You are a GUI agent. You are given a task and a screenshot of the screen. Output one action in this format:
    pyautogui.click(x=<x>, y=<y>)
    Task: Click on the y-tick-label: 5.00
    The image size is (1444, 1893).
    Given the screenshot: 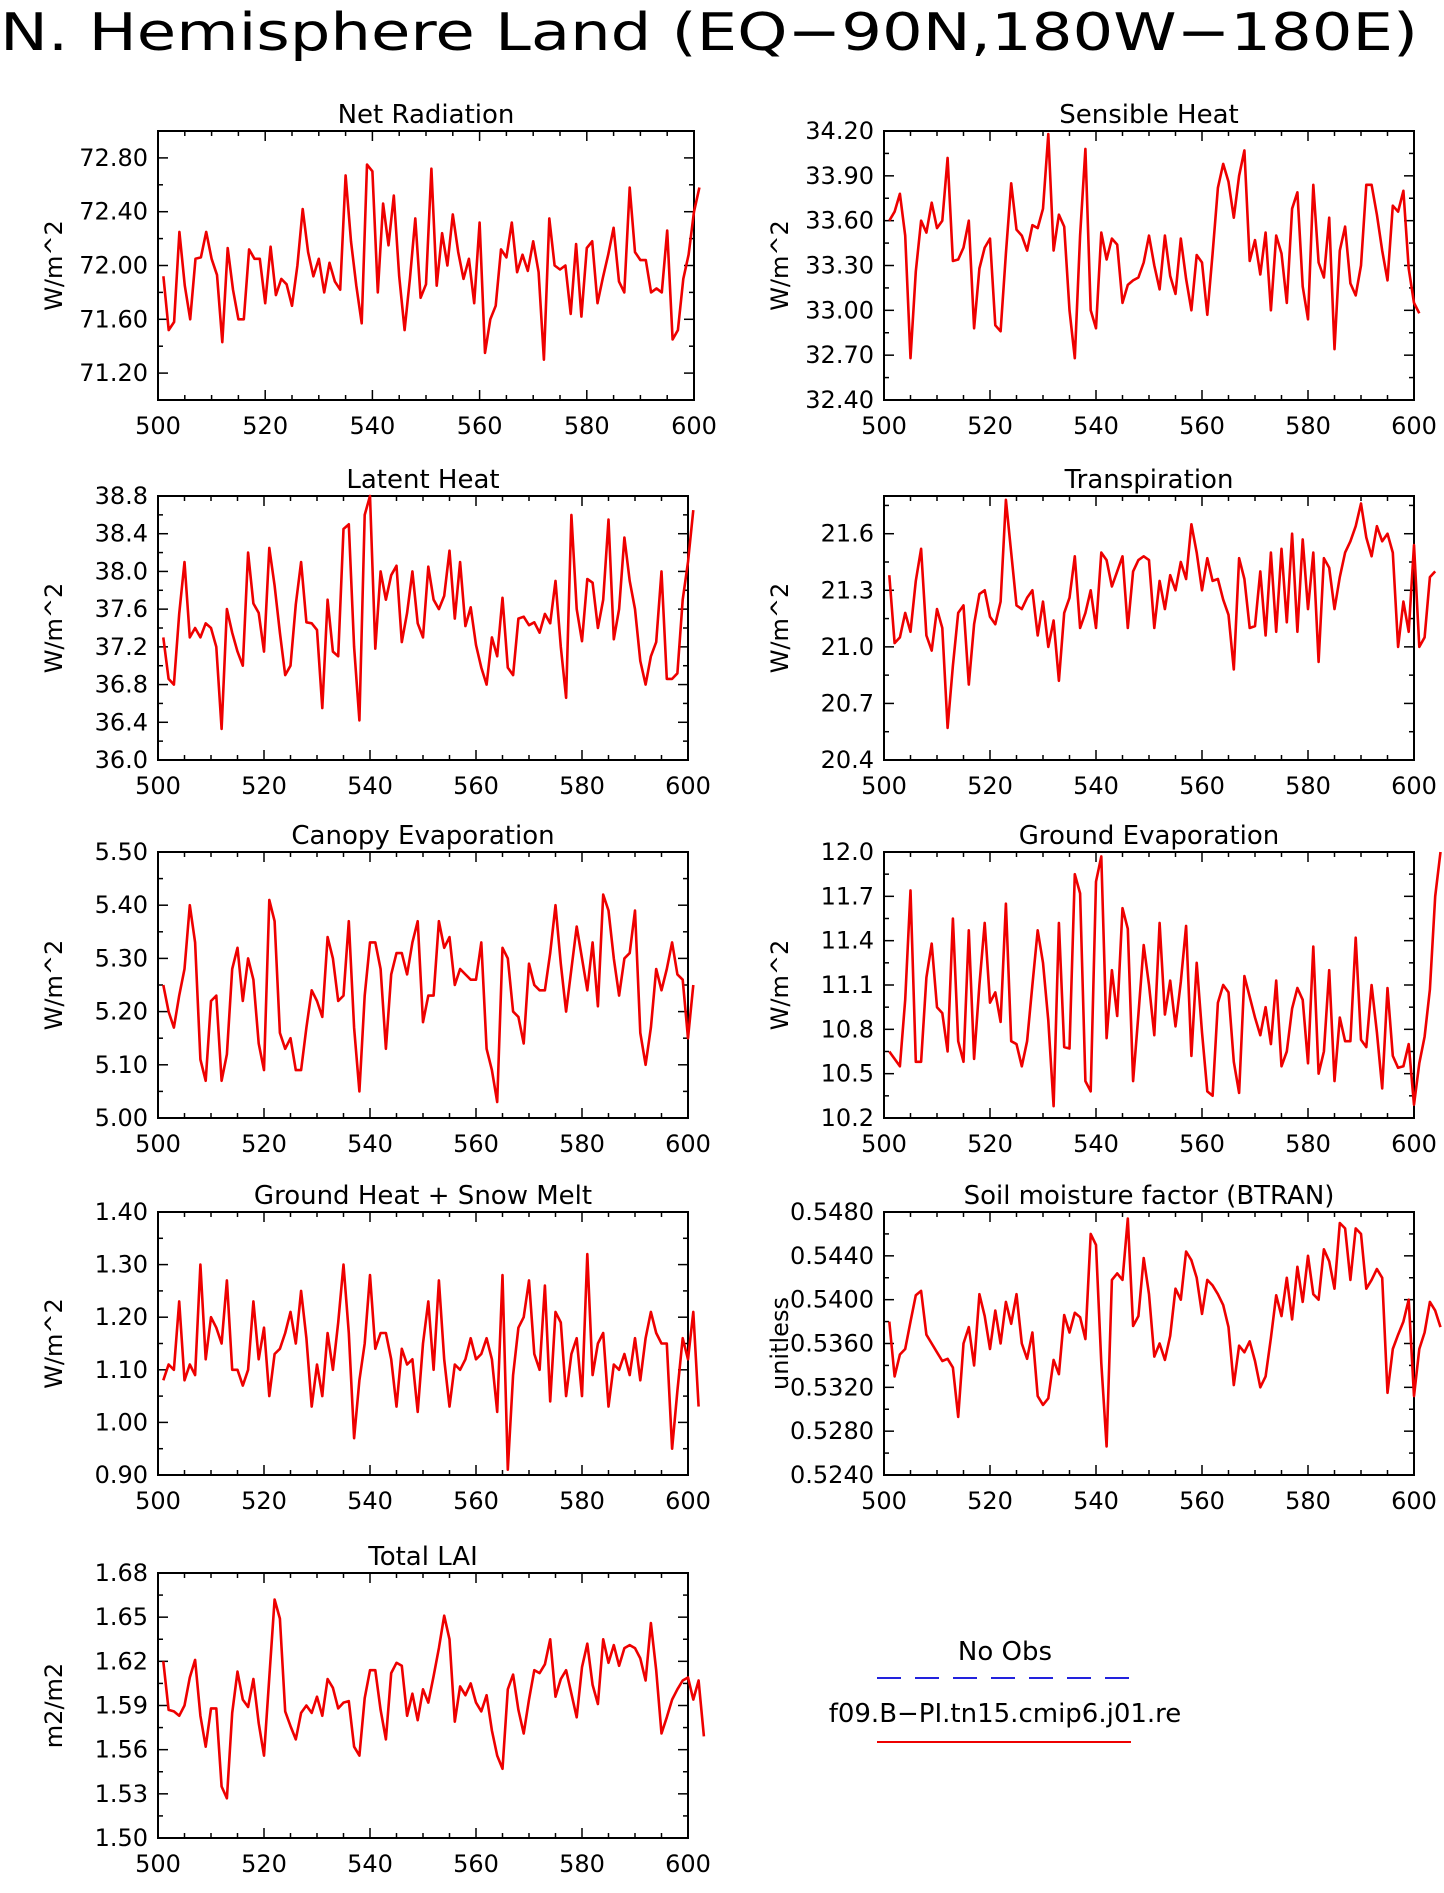 What is the action you would take?
    pyautogui.click(x=121, y=1118)
    